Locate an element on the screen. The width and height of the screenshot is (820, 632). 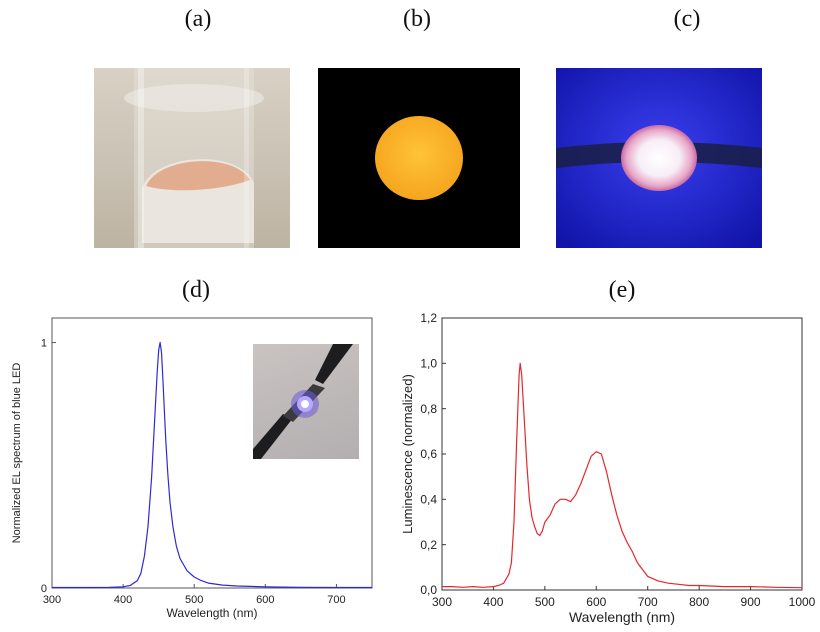
led-glow-photo is located at coordinates (659, 158).